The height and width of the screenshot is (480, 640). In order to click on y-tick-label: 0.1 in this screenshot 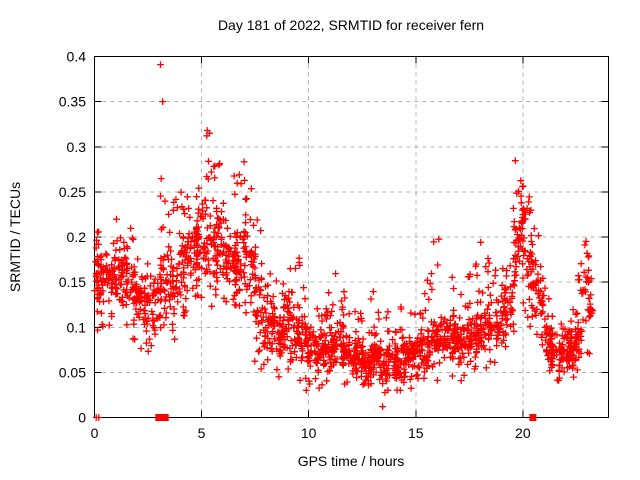, I will do `click(77, 327)`.